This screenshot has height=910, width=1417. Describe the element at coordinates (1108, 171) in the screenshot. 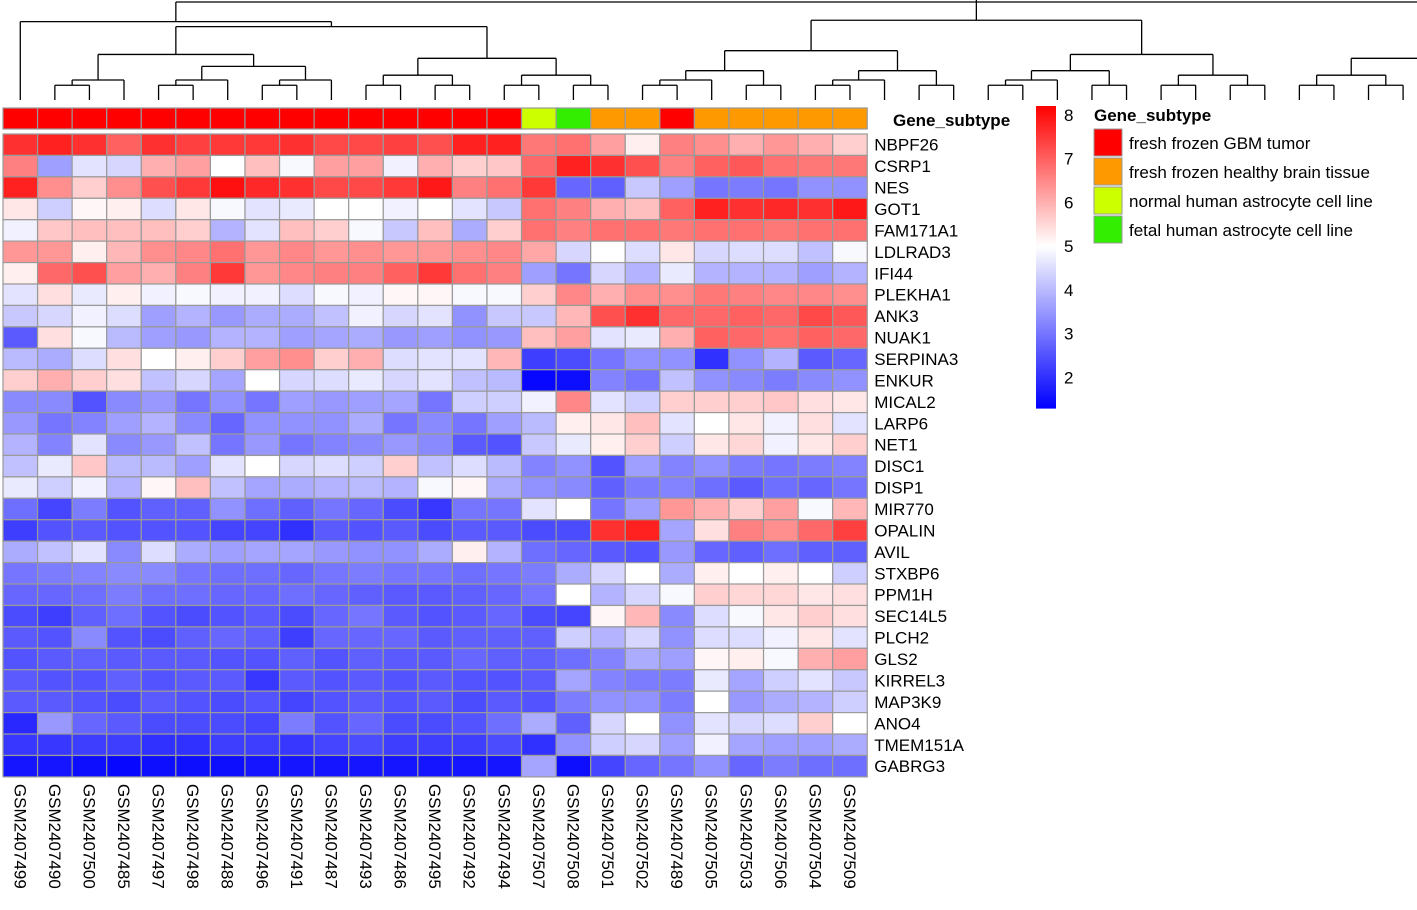

I see `legend-swatch` at that location.